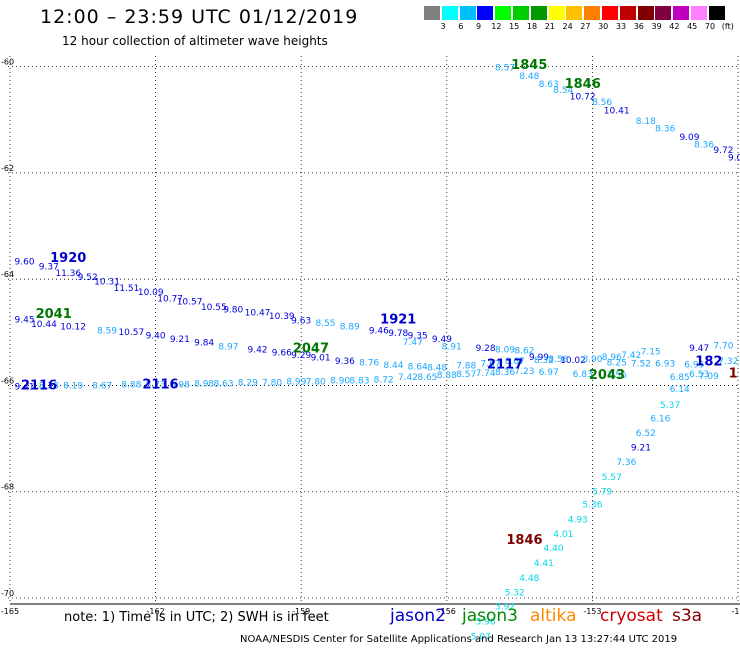 This screenshot has height=650, width=740. I want to click on data-point-label: 10.31, so click(107, 282).